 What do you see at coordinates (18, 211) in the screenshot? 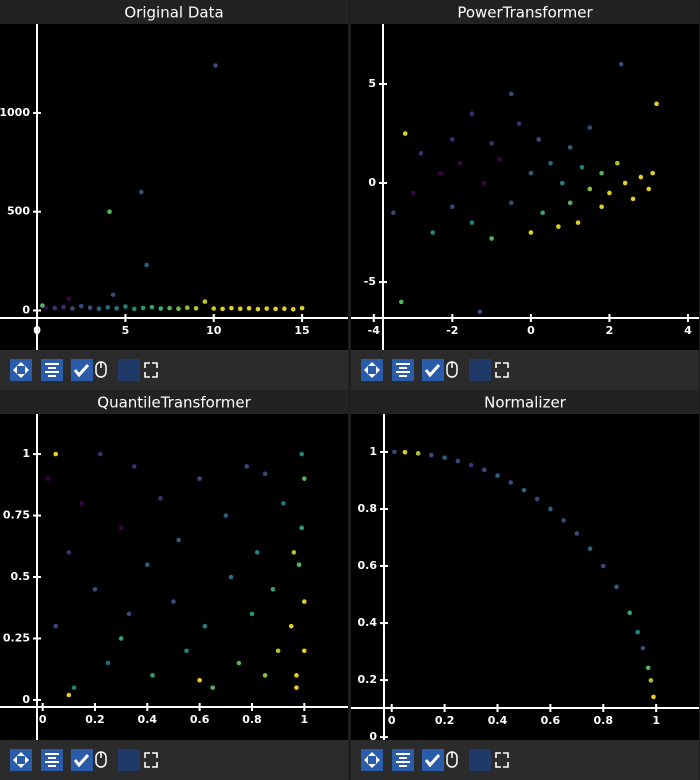
I see `y-tick-label: 500` at bounding box center [18, 211].